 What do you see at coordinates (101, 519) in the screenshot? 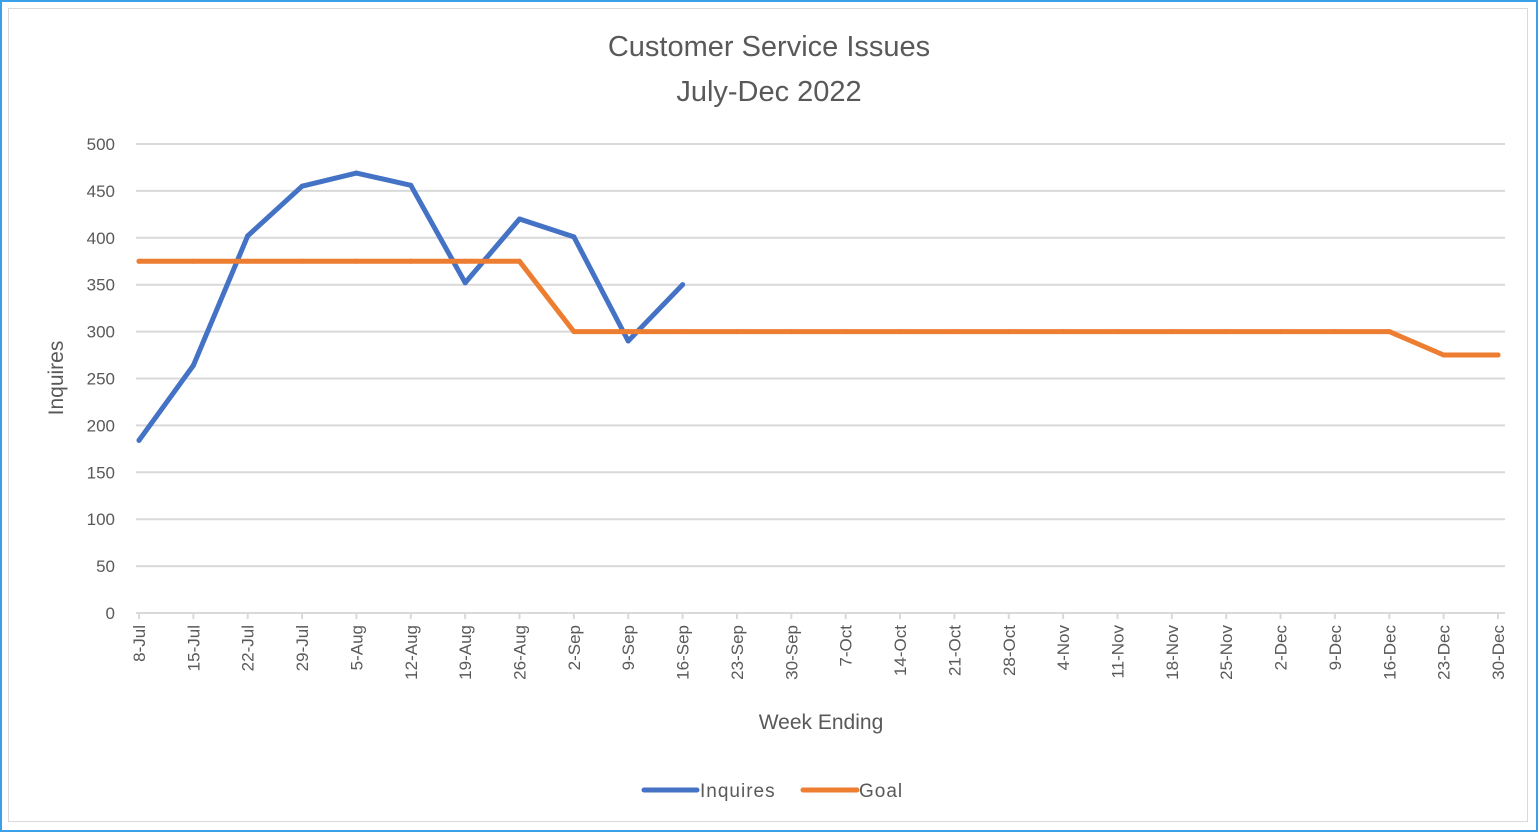
I see `y-tick-label: 100` at bounding box center [101, 519].